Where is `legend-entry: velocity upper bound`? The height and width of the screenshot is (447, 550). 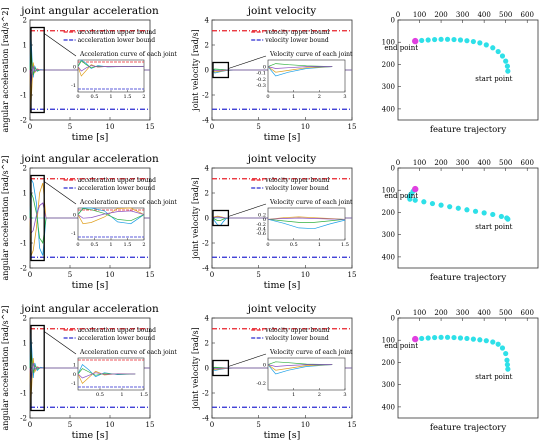
legend-entry: velocity upper bound is located at coordinates (297, 180).